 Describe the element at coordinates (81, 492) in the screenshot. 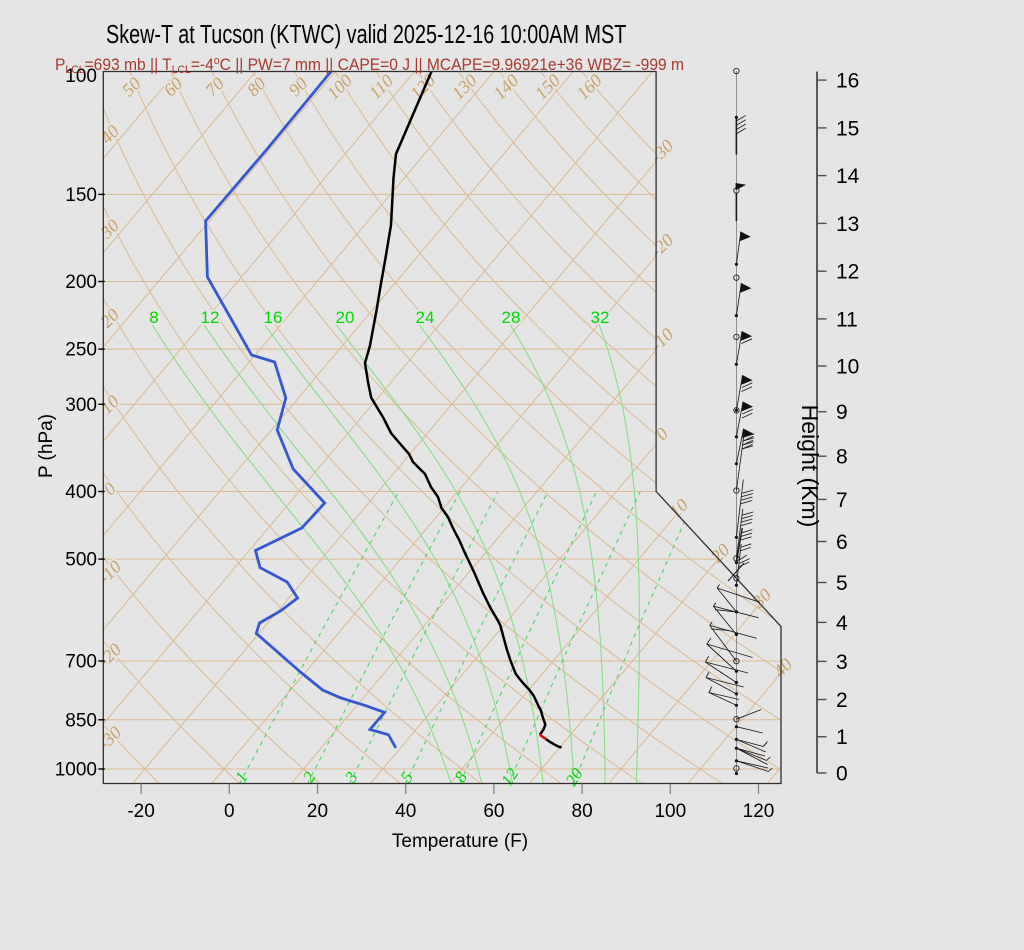

I see `svg-text: 400` at that location.